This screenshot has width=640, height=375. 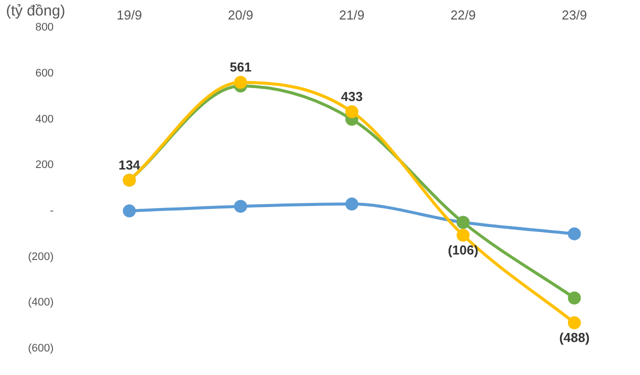 I want to click on y-tick-label: -, so click(x=52, y=210).